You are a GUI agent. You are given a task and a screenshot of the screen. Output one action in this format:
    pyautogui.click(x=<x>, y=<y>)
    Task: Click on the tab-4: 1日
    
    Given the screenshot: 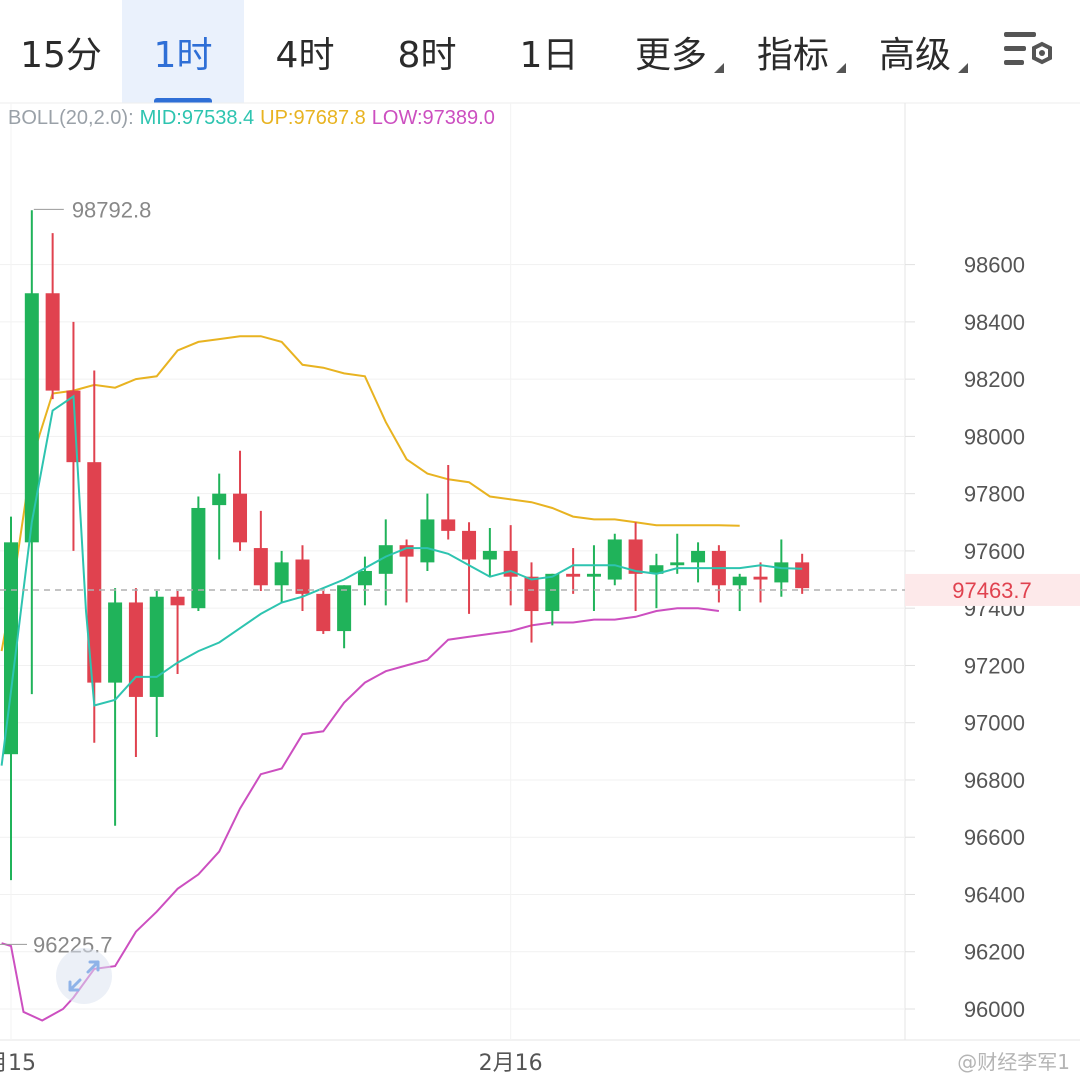 What is the action you would take?
    pyautogui.click(x=549, y=51)
    